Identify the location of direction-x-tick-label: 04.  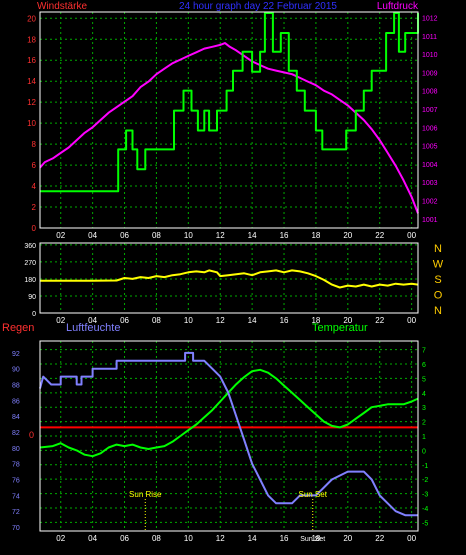
(92, 320).